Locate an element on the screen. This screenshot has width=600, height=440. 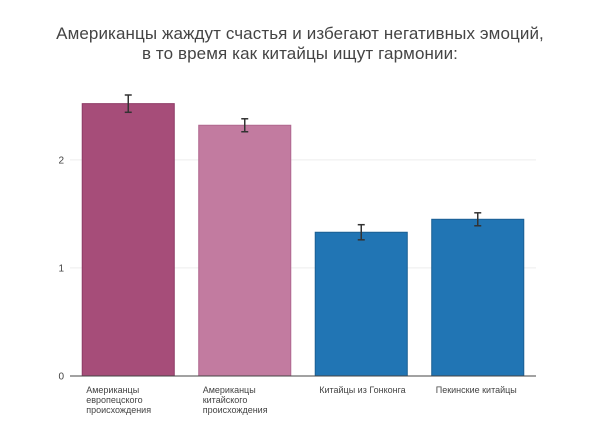
x-category-label-line: Китайцы из Гонконга is located at coordinates (362, 390).